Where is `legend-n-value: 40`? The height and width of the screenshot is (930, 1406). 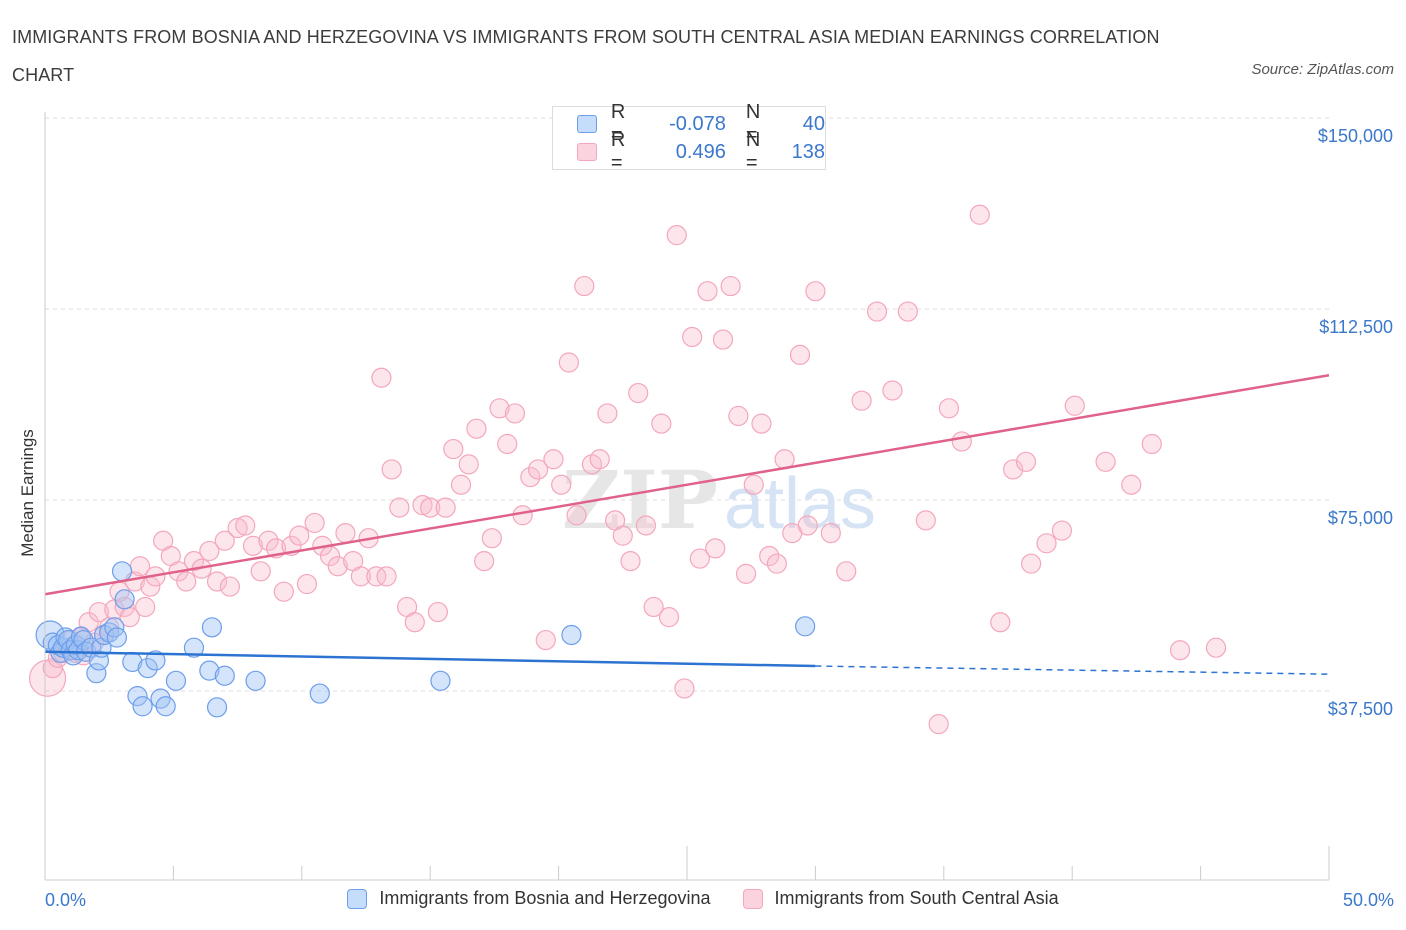 legend-n-value: 40 is located at coordinates (813, 123).